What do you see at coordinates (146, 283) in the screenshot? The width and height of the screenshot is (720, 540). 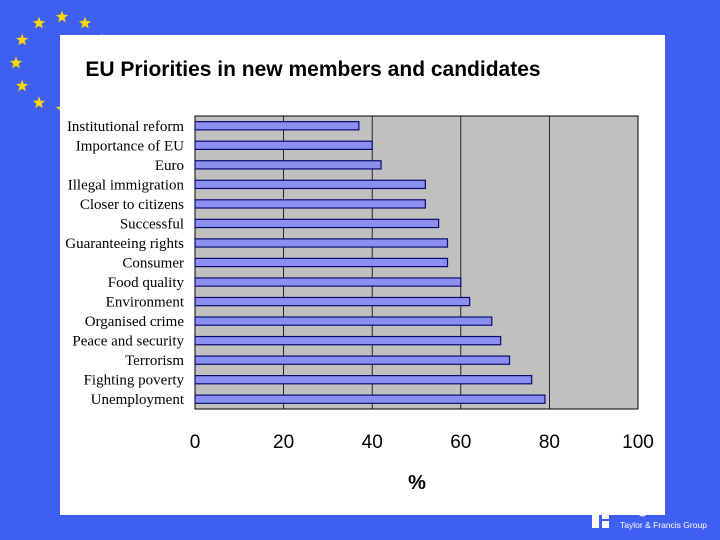 I see `category-label: Food quality` at bounding box center [146, 283].